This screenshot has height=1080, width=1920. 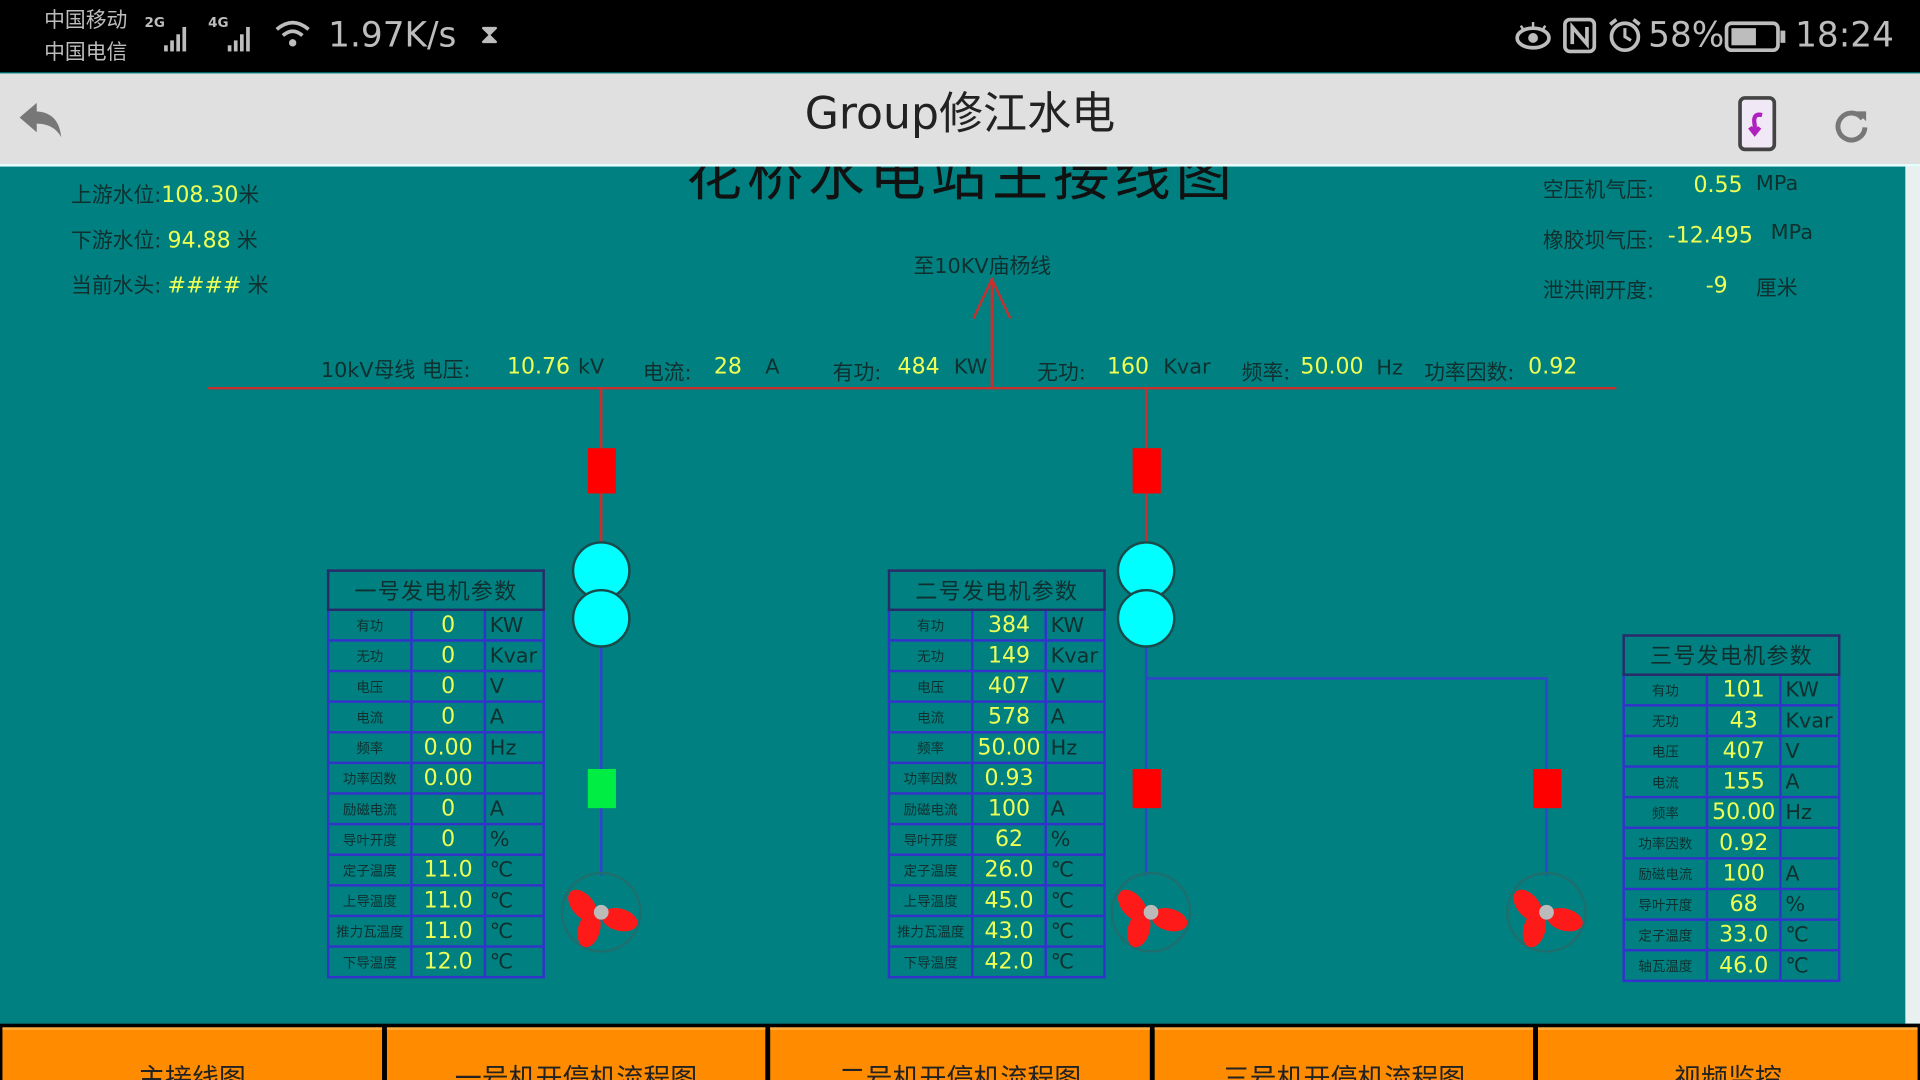 I want to click on table-header: 三号发电机参数, so click(x=1731, y=655).